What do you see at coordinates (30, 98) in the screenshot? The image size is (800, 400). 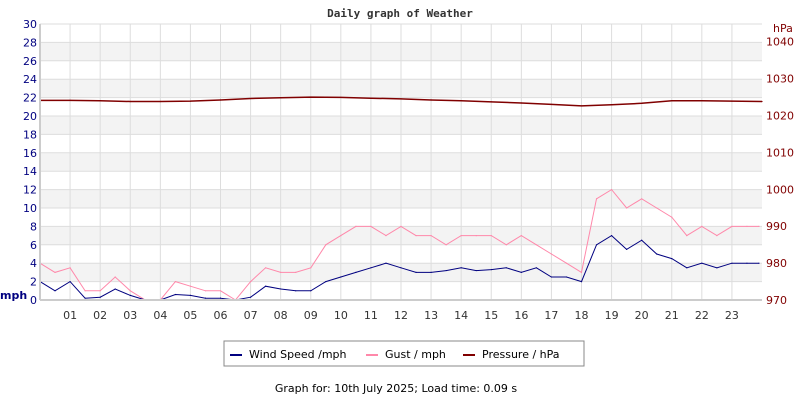 I see `left-tick-label: 22` at bounding box center [30, 98].